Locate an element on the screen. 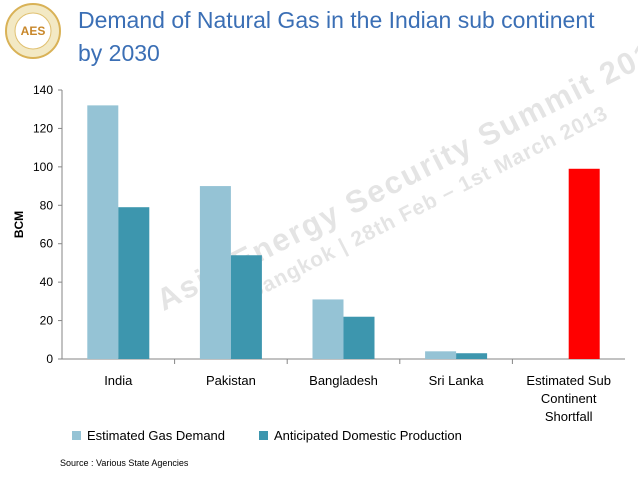  legend-item-demand: Estimated Gas Demand is located at coordinates (148, 435).